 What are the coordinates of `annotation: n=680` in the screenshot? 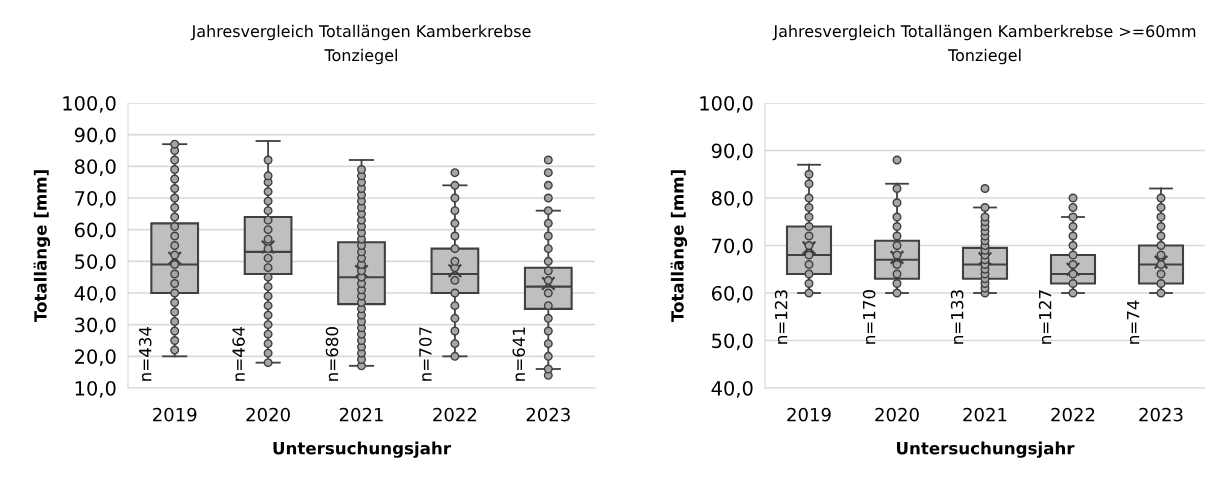 It's located at (332, 354).